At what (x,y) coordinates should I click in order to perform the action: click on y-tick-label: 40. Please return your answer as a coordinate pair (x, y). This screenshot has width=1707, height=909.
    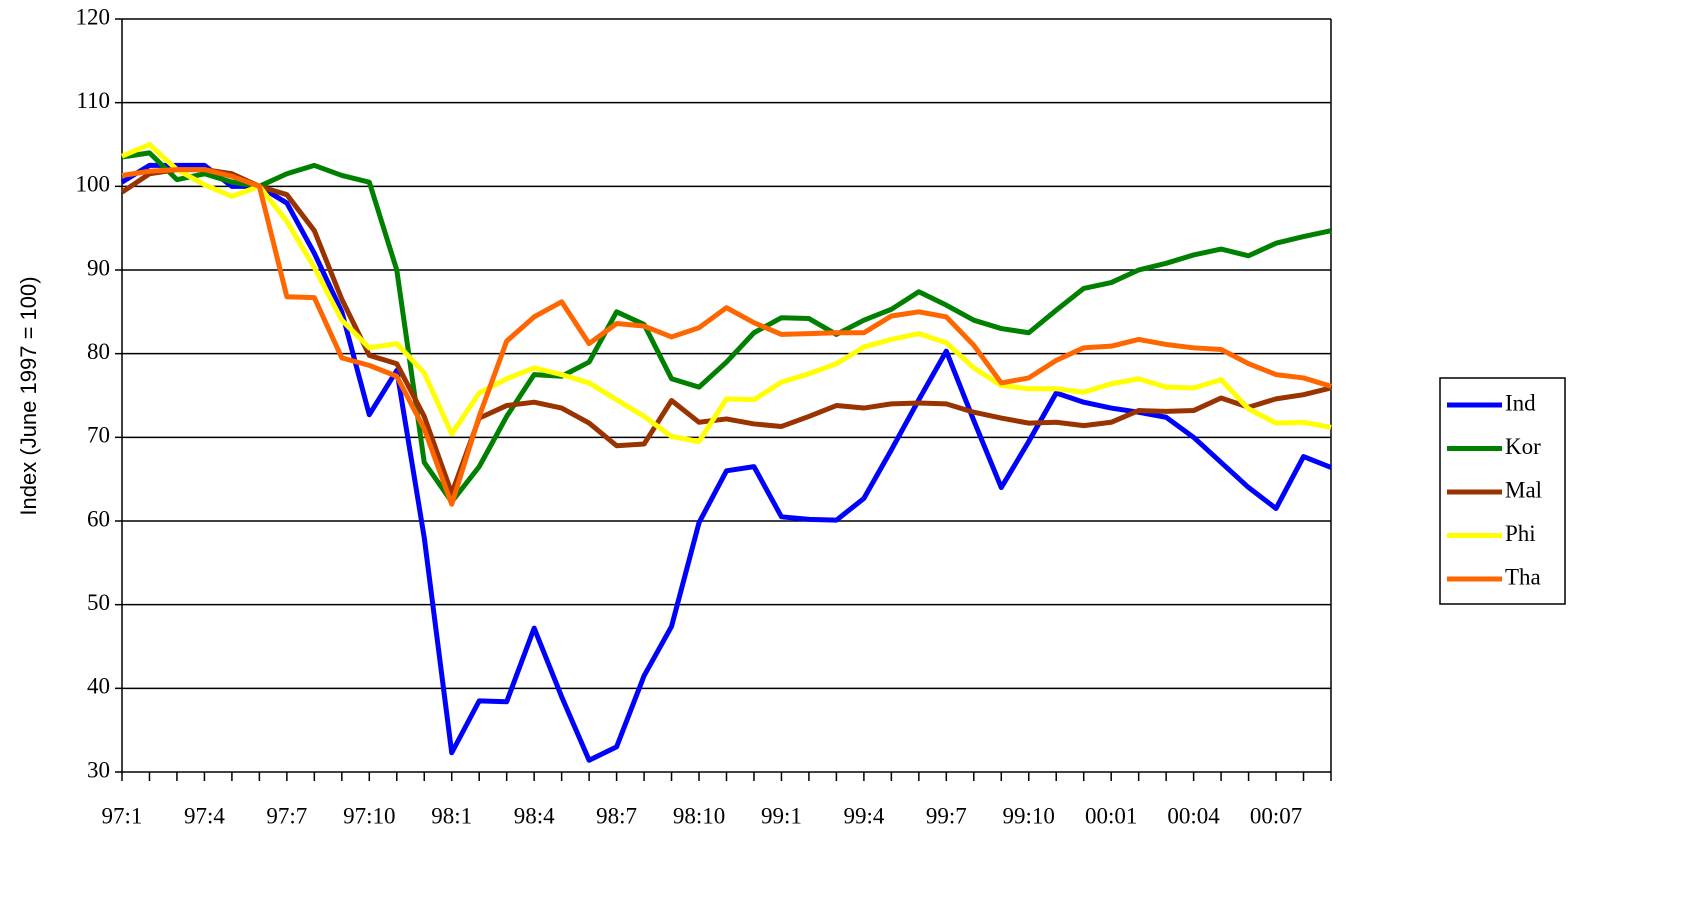
    Looking at the image, I should click on (98, 686).